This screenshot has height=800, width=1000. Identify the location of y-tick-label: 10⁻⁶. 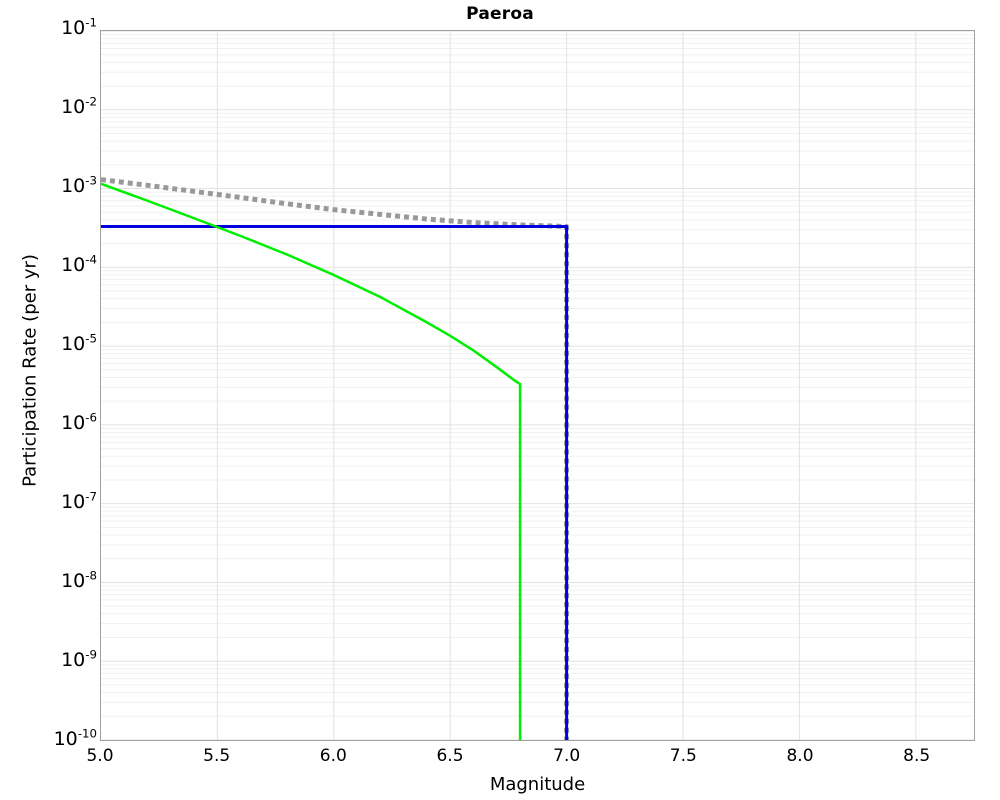
(79, 422).